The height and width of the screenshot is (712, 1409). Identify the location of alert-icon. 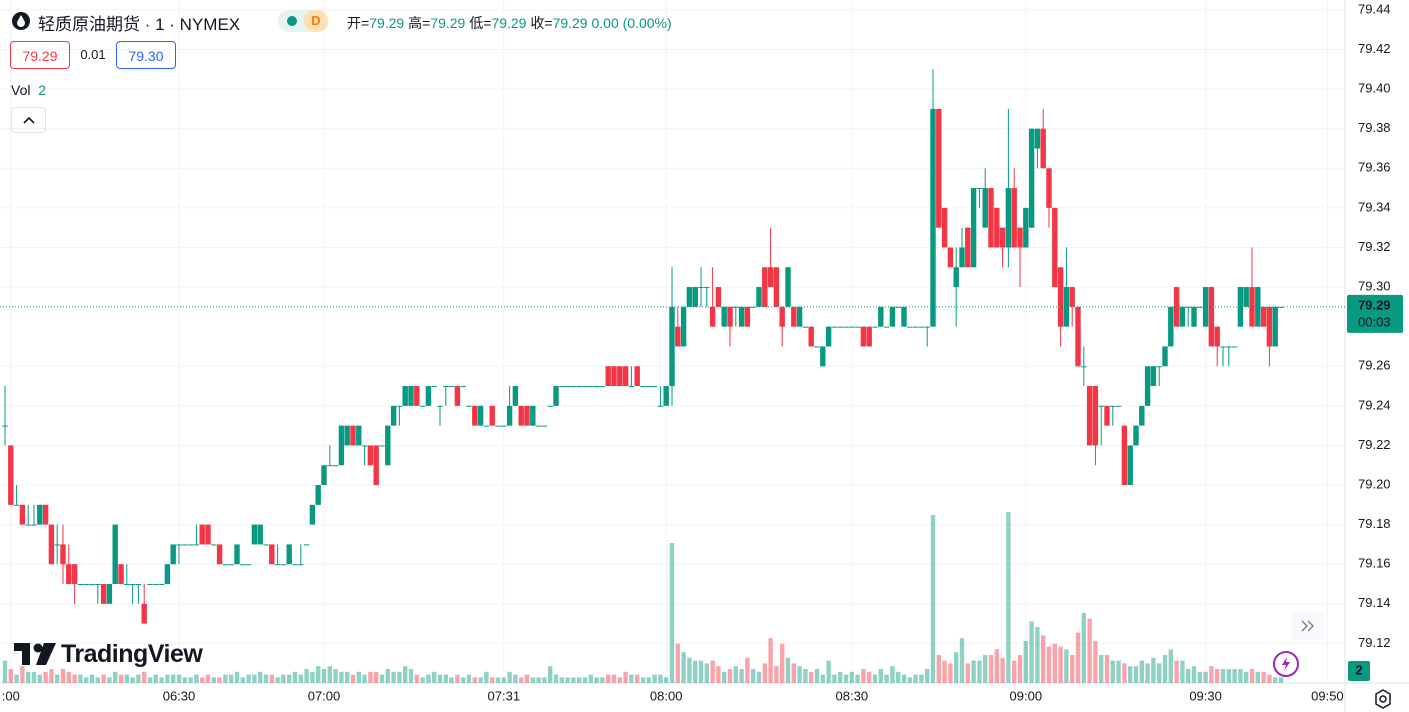
(1286, 664).